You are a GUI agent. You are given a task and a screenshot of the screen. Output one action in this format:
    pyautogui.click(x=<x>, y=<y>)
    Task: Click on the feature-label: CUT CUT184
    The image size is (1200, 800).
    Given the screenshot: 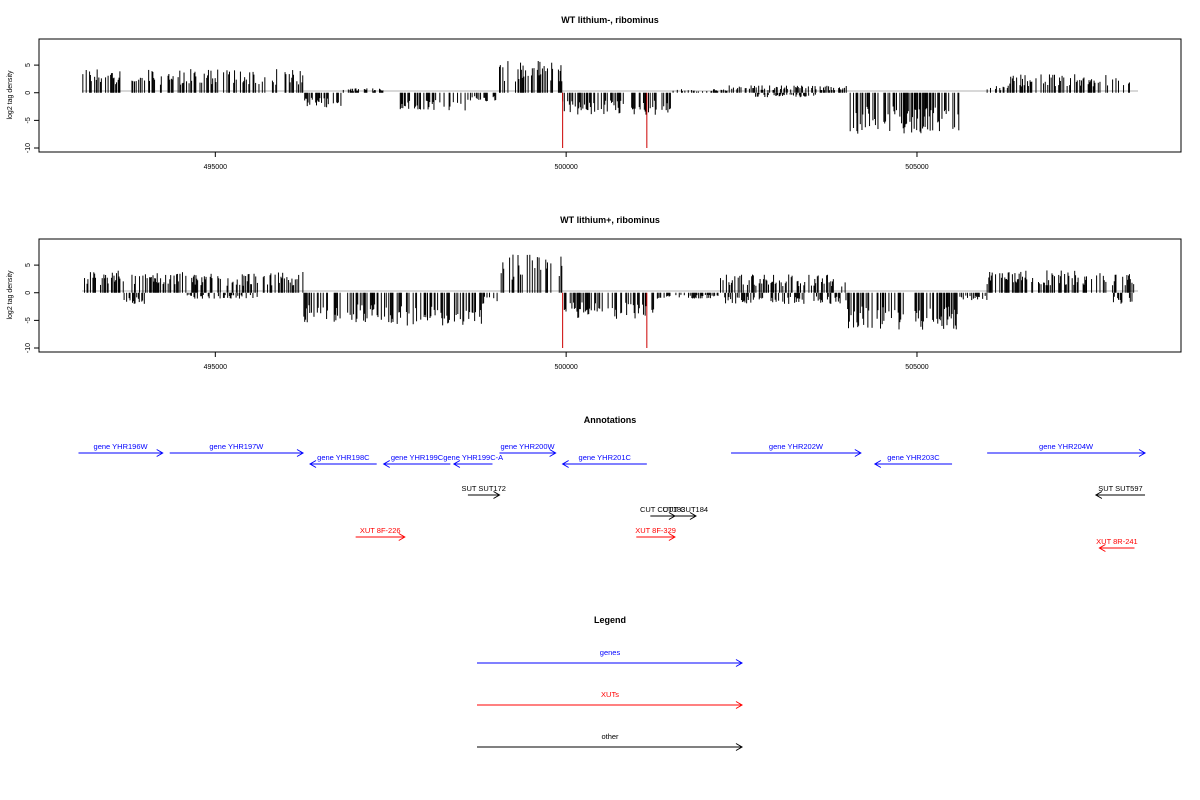 What is the action you would take?
    pyautogui.click(x=685, y=509)
    